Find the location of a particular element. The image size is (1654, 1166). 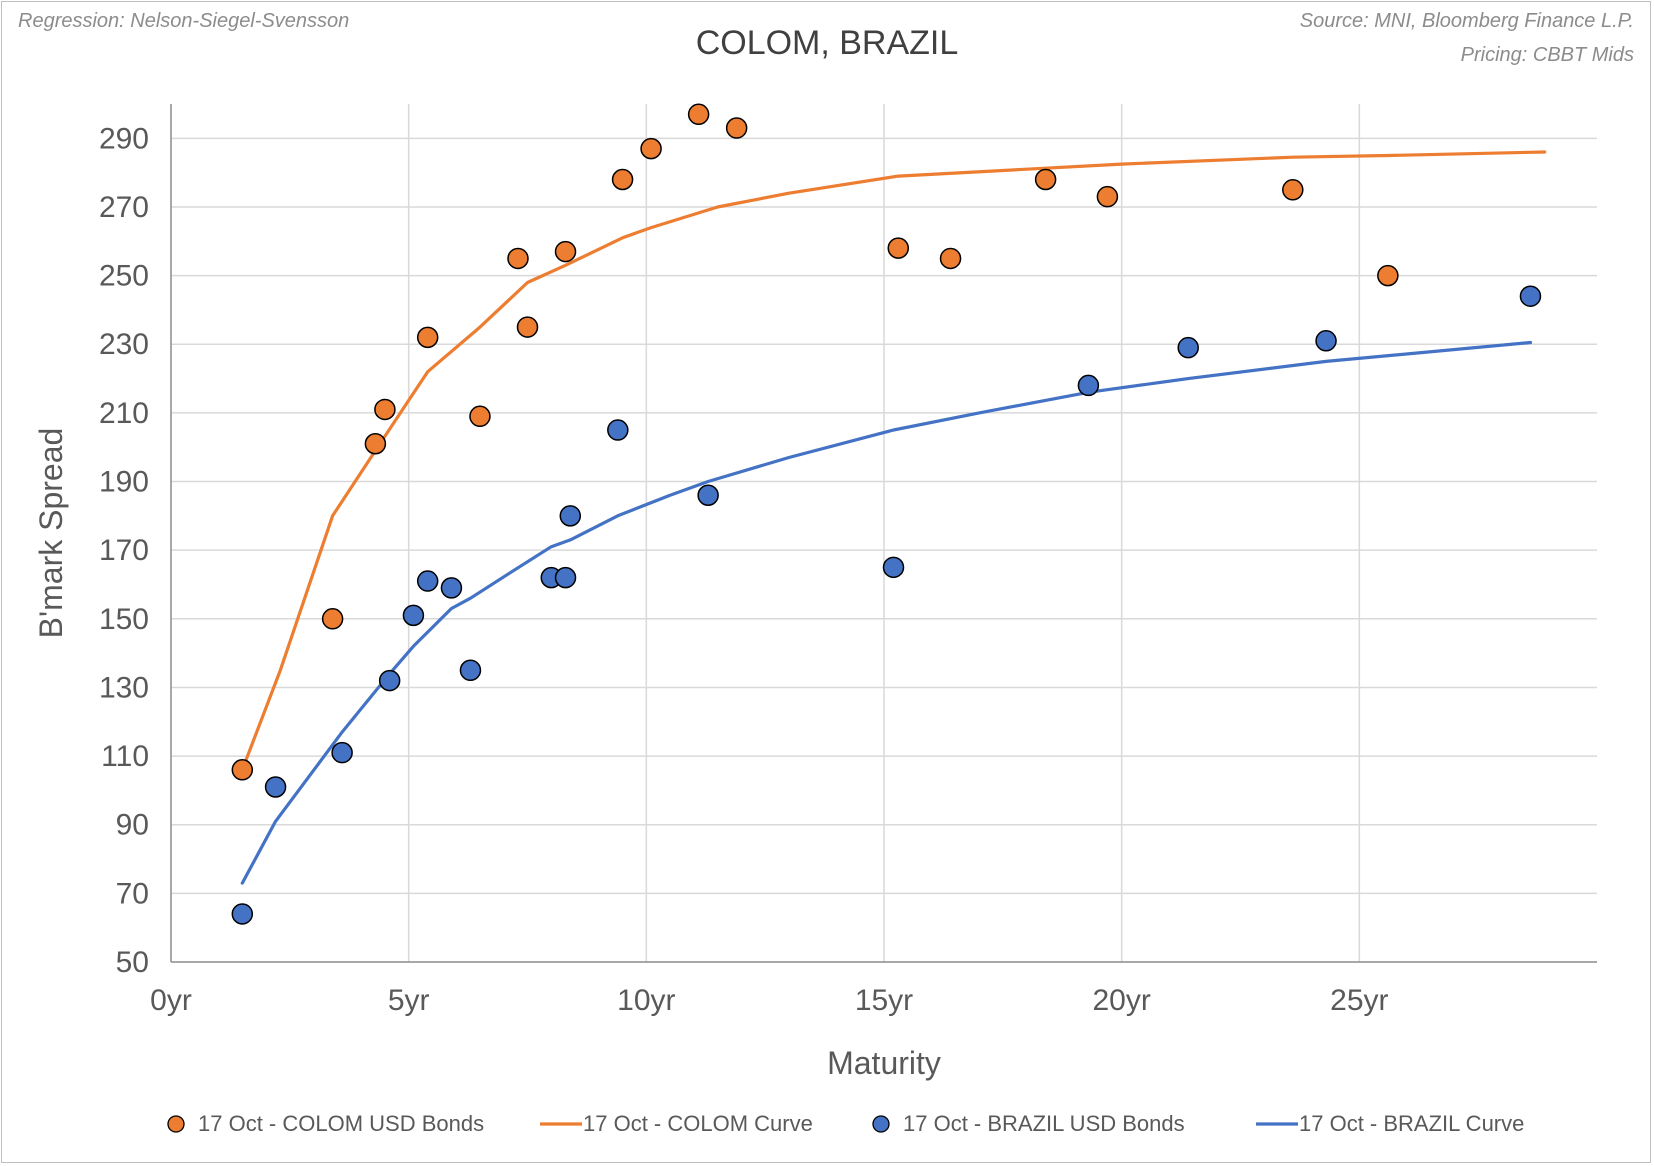

chart-title: COLOM, BRAZIL is located at coordinates (827, 43).